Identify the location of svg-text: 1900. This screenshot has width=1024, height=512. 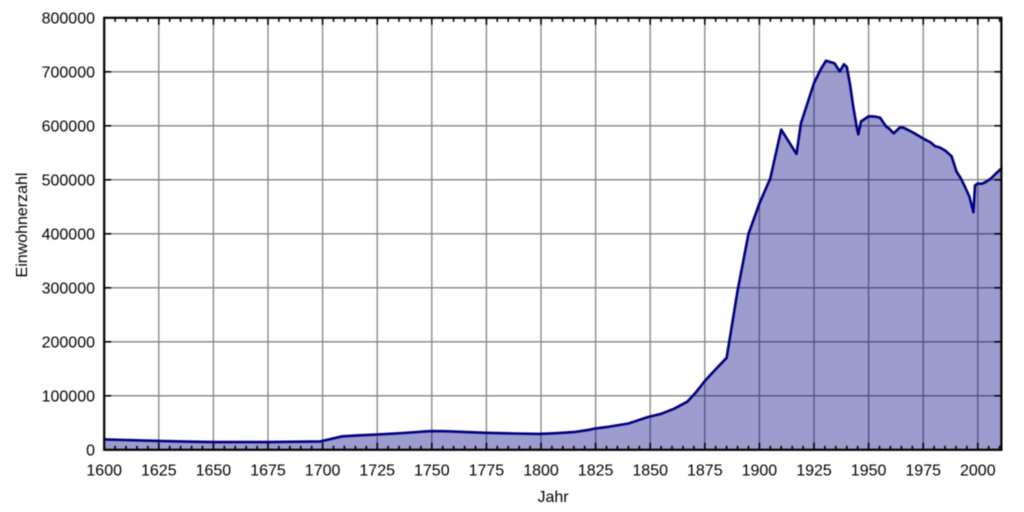
(760, 470).